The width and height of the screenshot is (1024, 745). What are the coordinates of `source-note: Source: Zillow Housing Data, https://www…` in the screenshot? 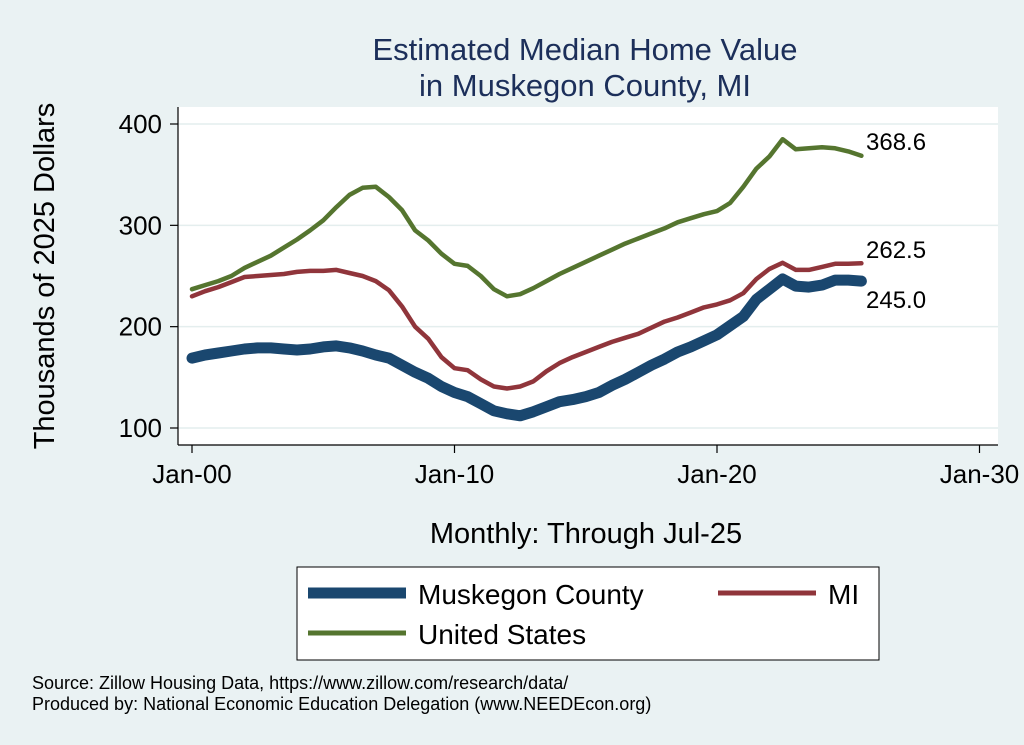 It's located at (300, 683).